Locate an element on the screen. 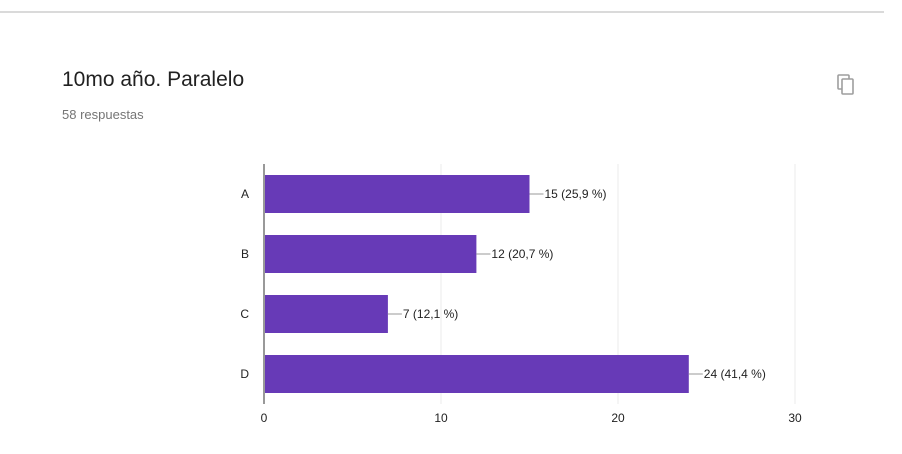 This screenshot has height=454, width=902. x-tick-label: 0 is located at coordinates (264, 418).